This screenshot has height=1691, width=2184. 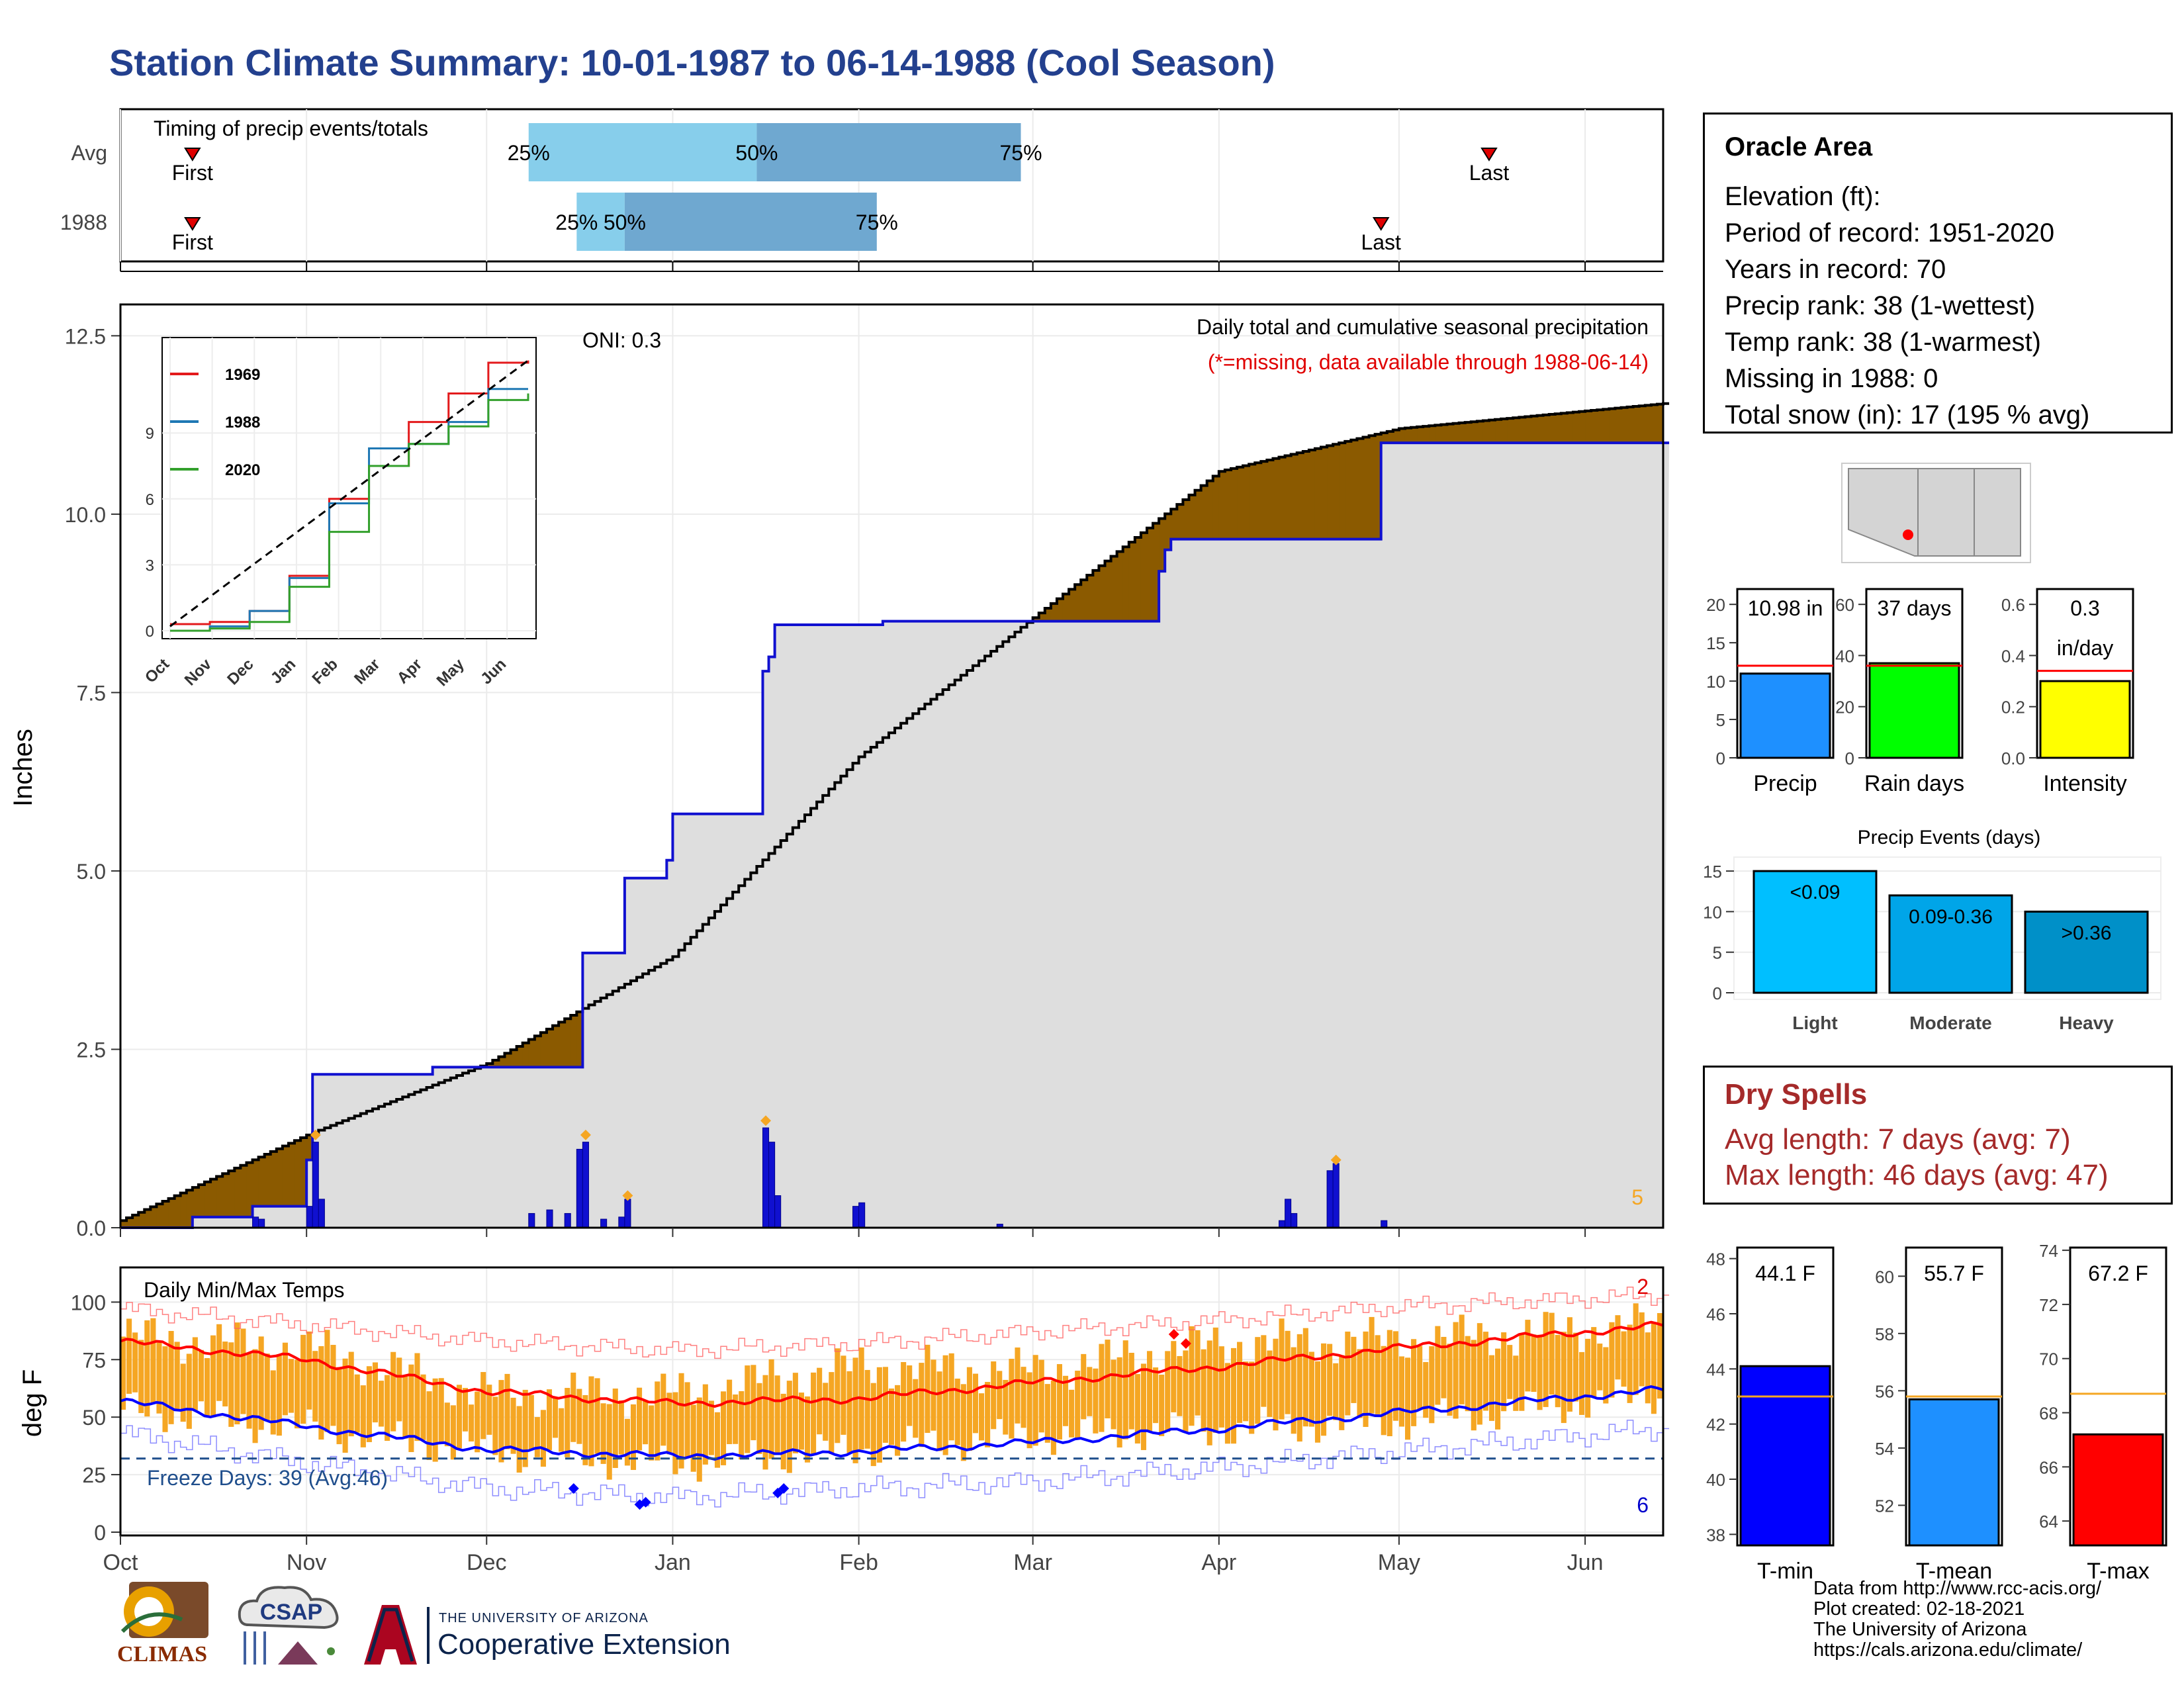 What do you see at coordinates (150, 434) in the screenshot?
I see `inset-ytick-label: 9` at bounding box center [150, 434].